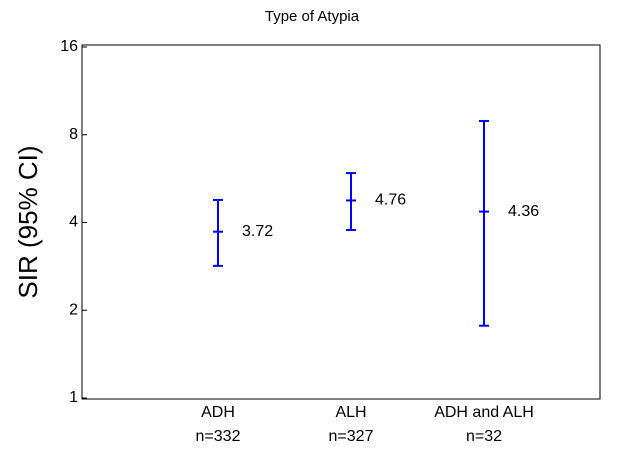 The height and width of the screenshot is (468, 624). I want to click on y-tick-label: 4, so click(73, 222).